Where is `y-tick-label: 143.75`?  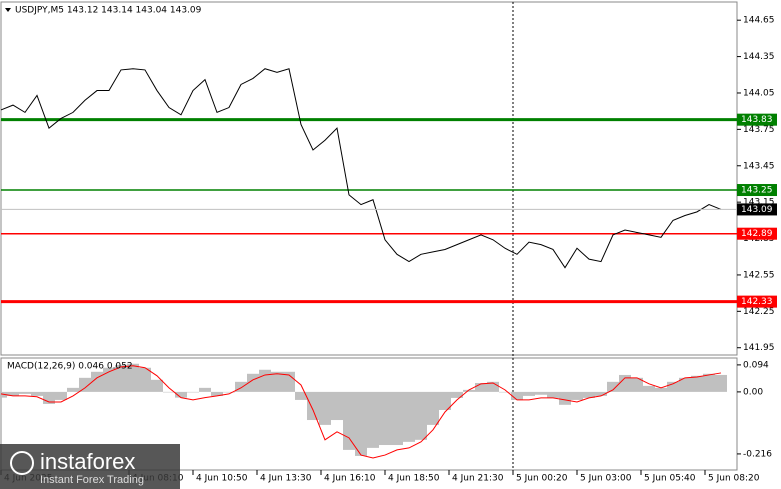
y-tick-label: 143.75 is located at coordinates (759, 130).